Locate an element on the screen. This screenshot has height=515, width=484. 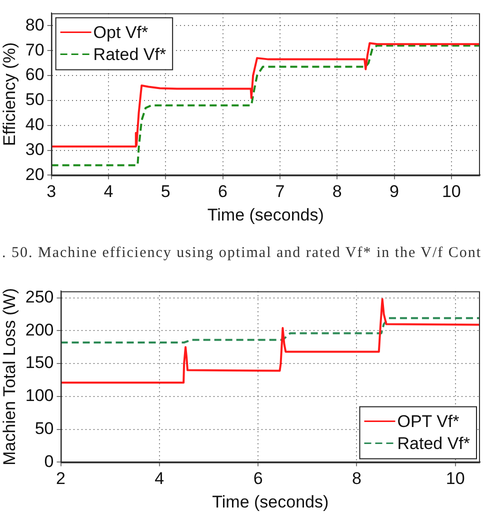
y-tick-label: 250 is located at coordinates (39, 296).